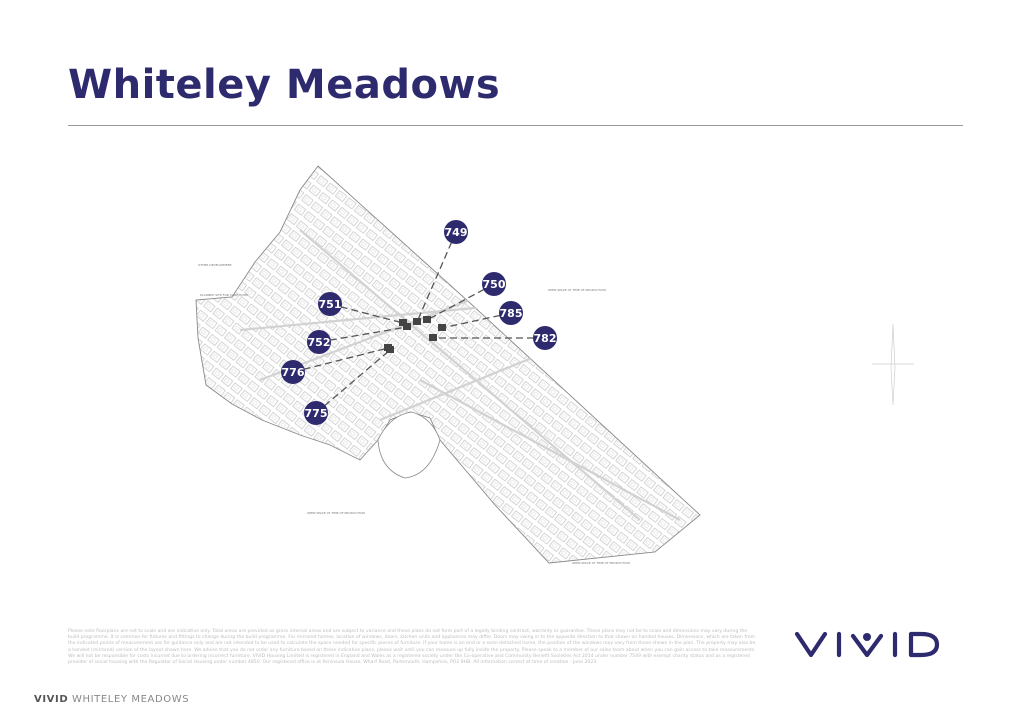  I want to click on plot-number: 775, so click(316, 413).